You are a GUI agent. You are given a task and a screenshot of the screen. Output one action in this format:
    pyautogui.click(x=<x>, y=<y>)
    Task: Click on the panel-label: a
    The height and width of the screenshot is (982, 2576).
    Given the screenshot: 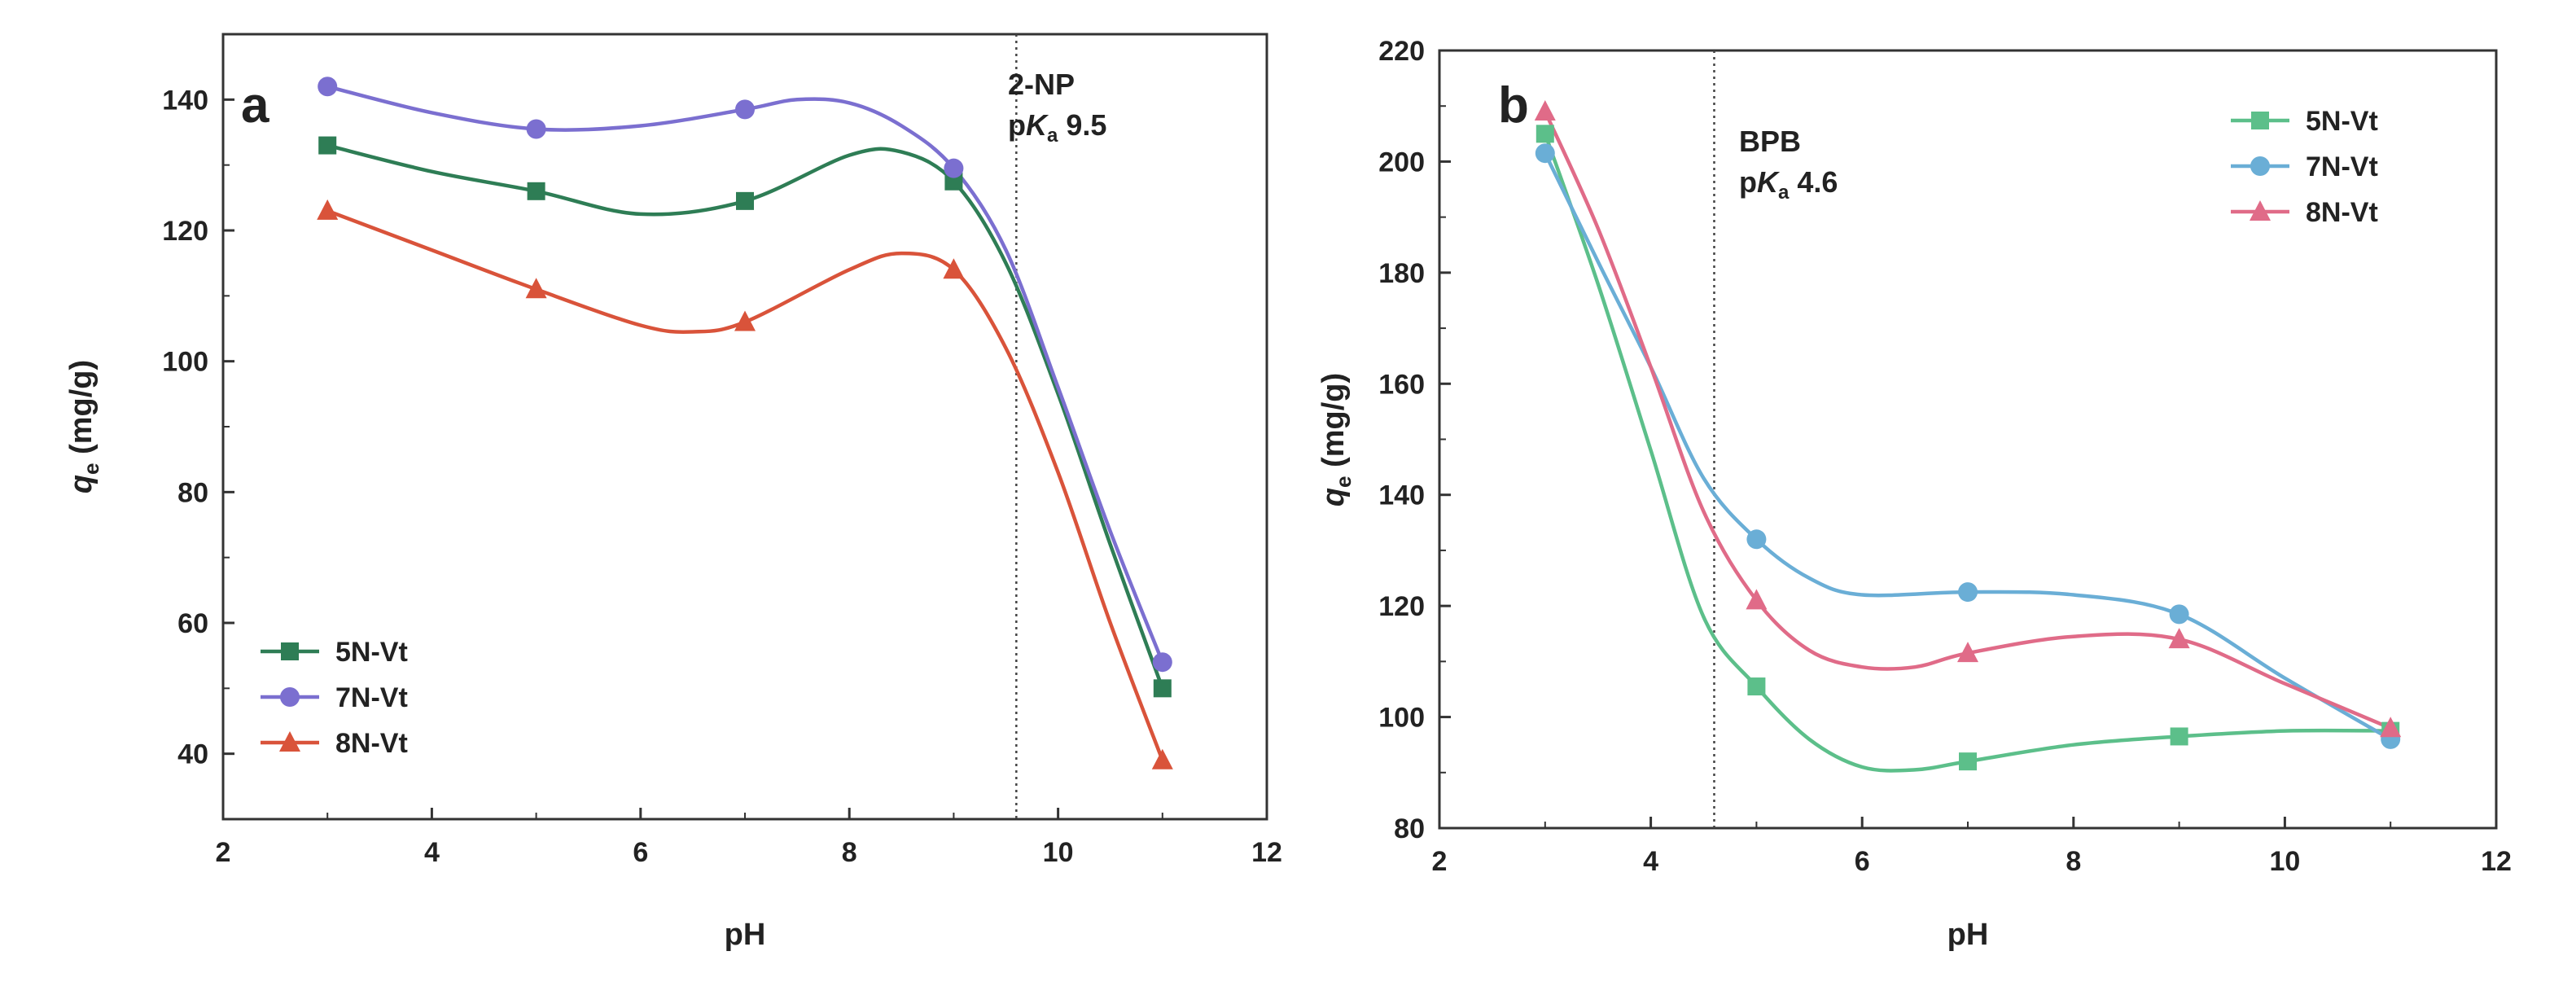 What is the action you would take?
    pyautogui.click(x=255, y=105)
    